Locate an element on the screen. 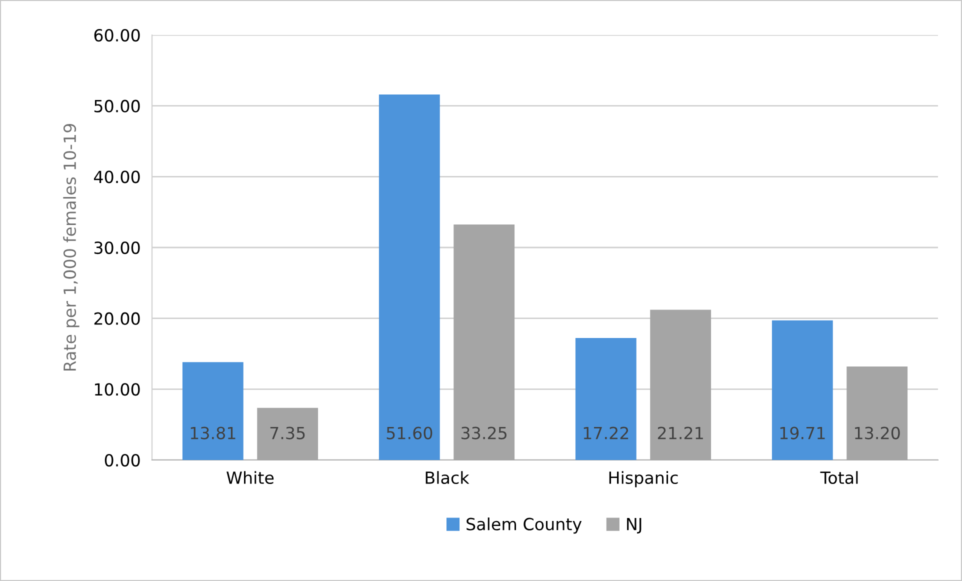  x-tick-label: Hispanic is located at coordinates (643, 479).